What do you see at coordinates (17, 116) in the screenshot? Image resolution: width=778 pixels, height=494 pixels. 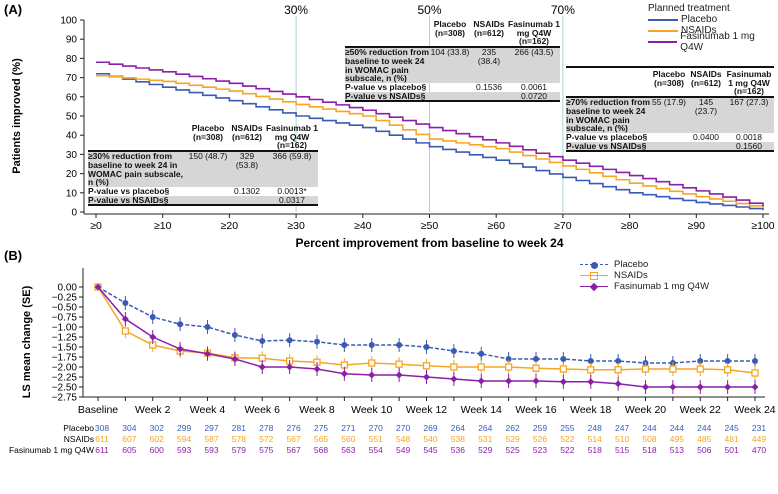 I see `y-axis-title: Patients improved (%)` at bounding box center [17, 116].